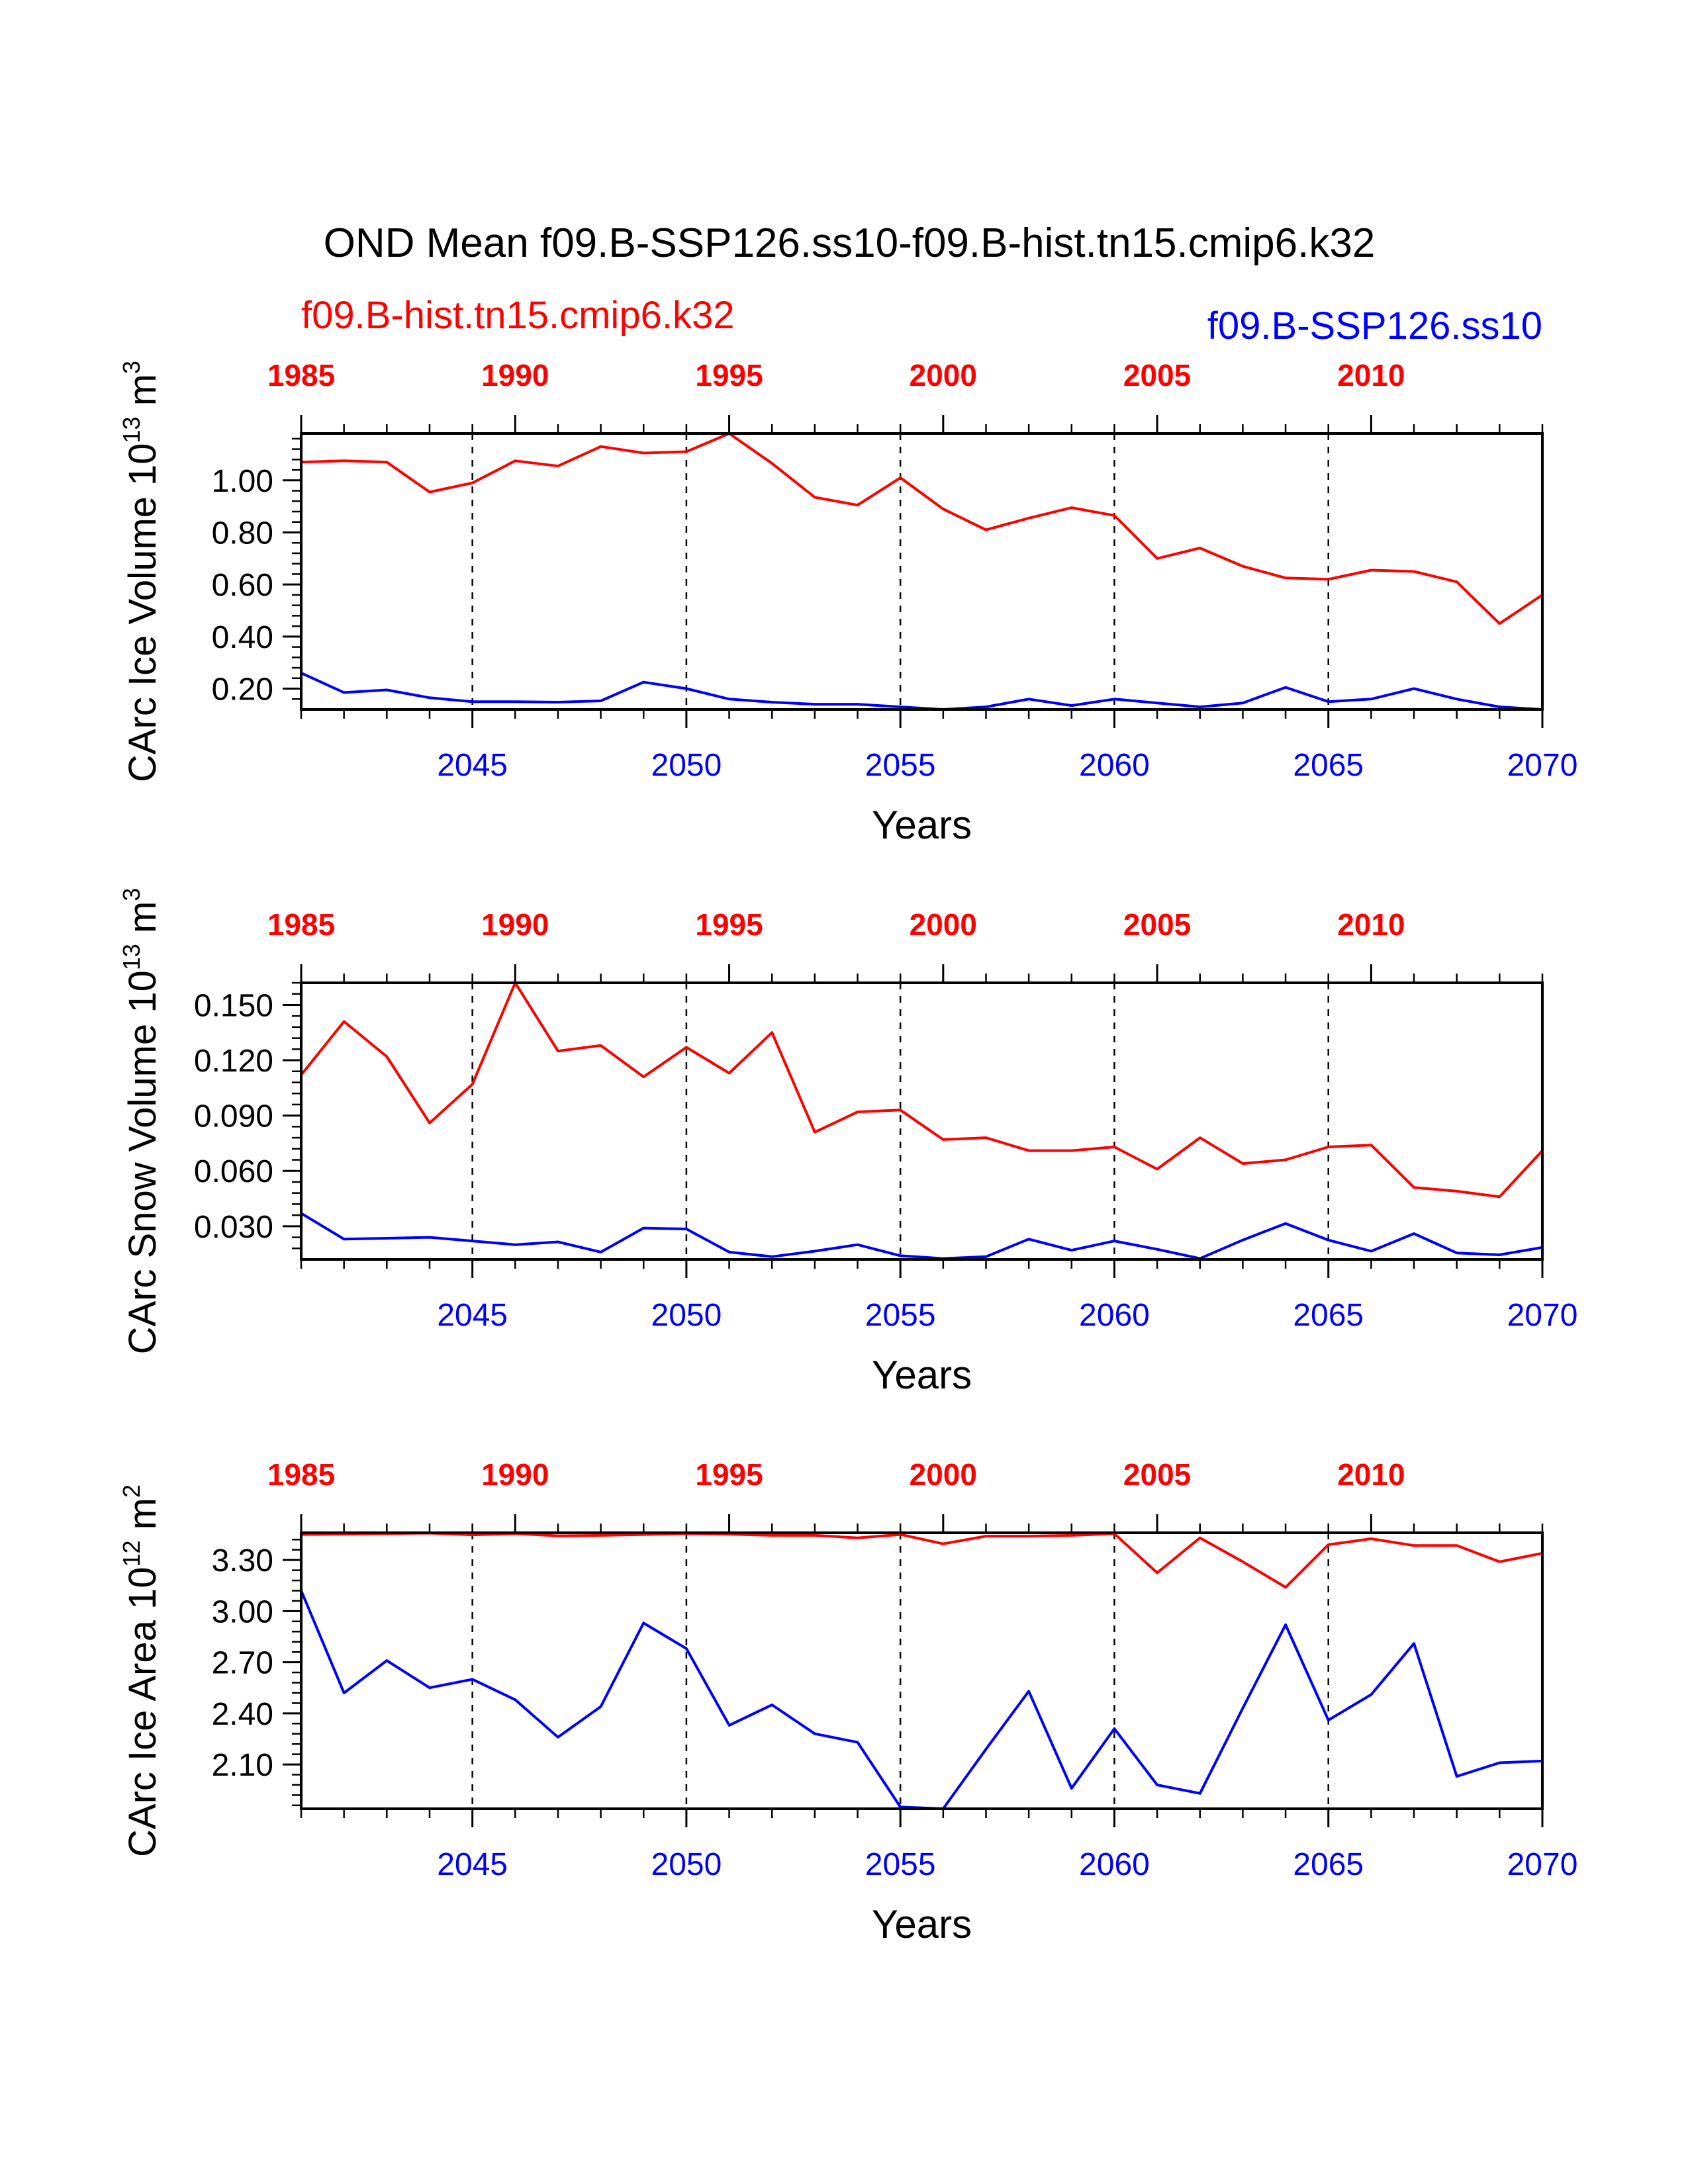  What do you see at coordinates (233, 1061) in the screenshot?
I see `y-tick-label: 0.120` at bounding box center [233, 1061].